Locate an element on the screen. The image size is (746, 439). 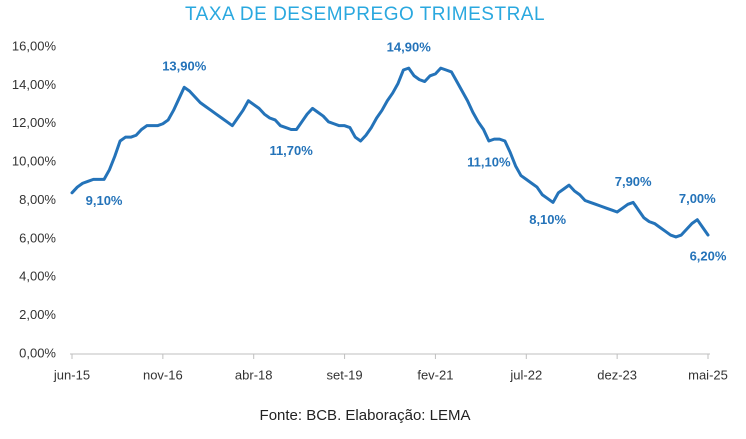
y-tick-label: 8,00% is located at coordinates (37, 199).